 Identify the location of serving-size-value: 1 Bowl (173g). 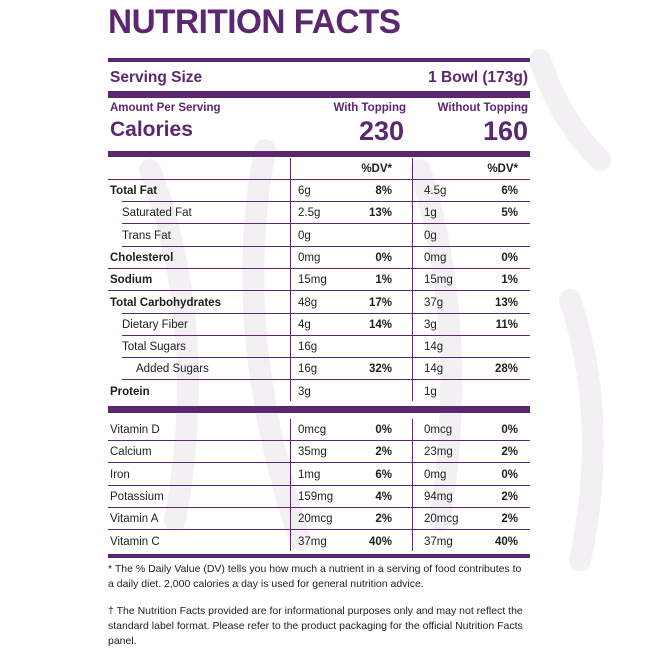
(478, 77).